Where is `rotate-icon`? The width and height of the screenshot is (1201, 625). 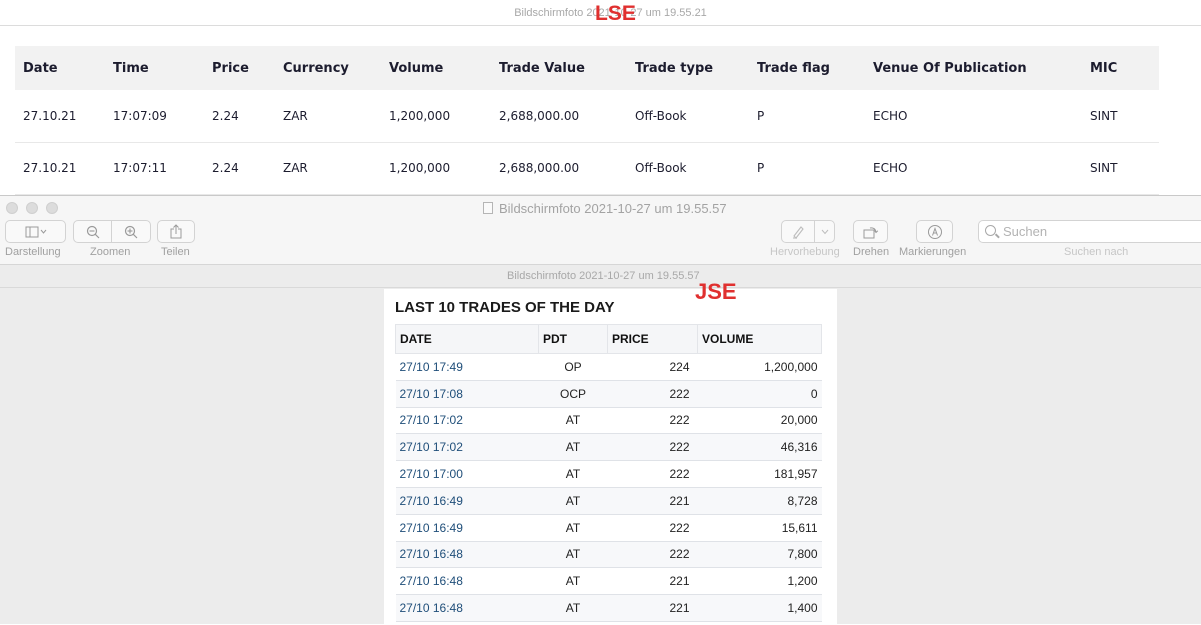 rotate-icon is located at coordinates (870, 232).